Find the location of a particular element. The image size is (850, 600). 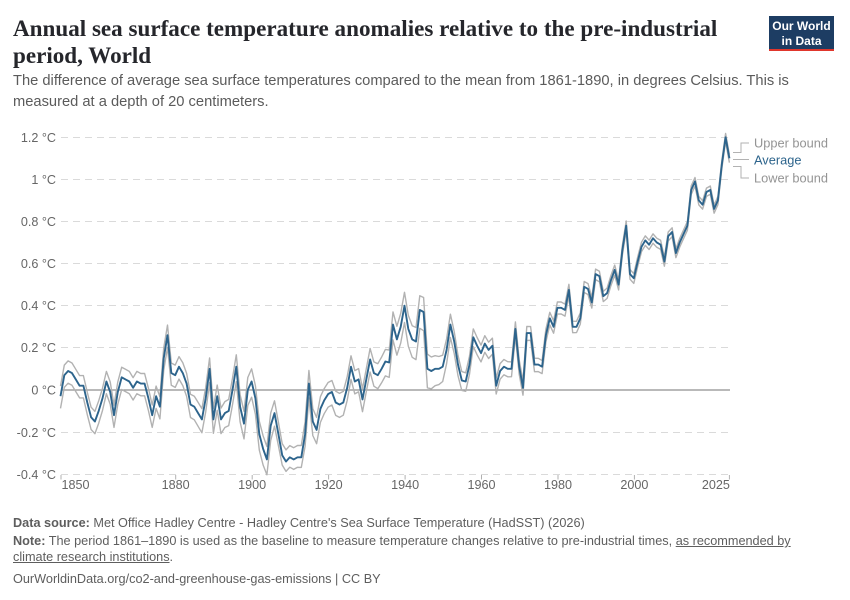

svg-text: 0 °C is located at coordinates (43, 390).